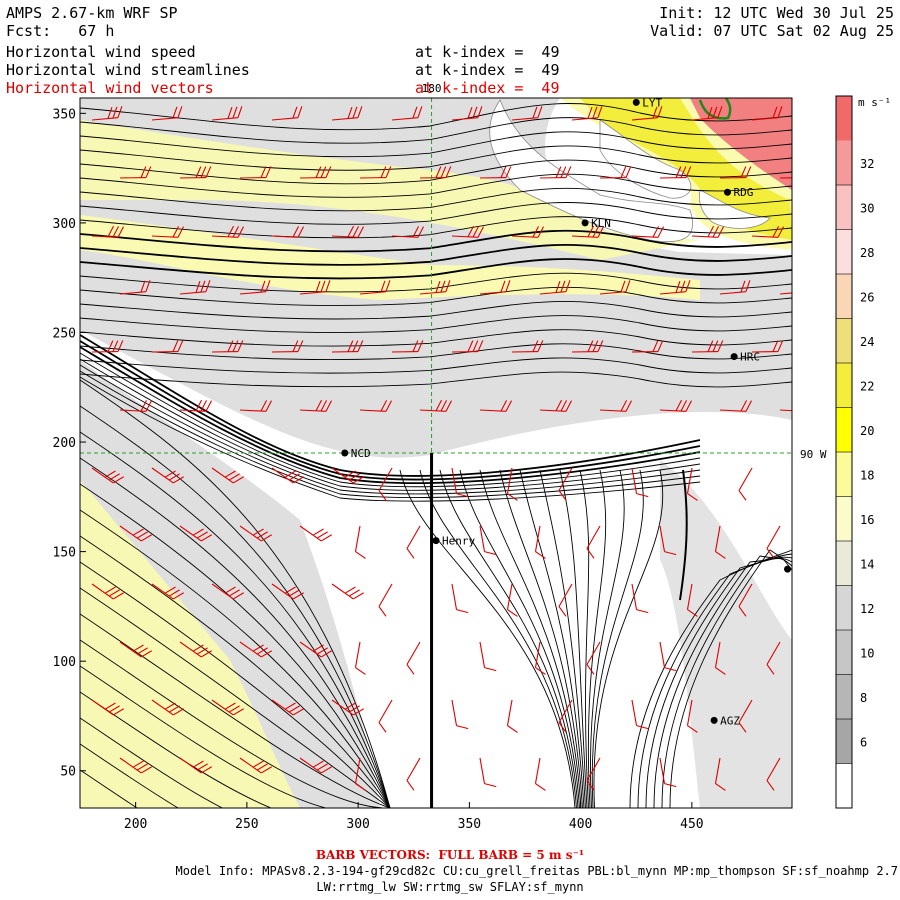 The height and width of the screenshot is (900, 900). I want to click on colorbar-label: 20, so click(867, 431).